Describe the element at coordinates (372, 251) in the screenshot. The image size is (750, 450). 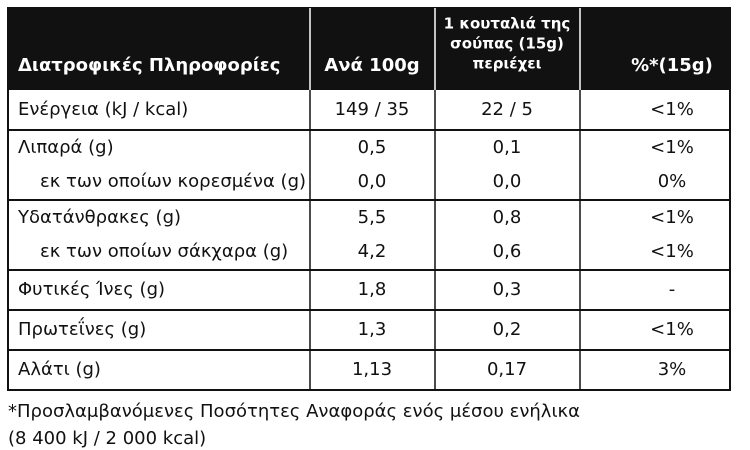
I see `cell-value: 4,2` at that location.